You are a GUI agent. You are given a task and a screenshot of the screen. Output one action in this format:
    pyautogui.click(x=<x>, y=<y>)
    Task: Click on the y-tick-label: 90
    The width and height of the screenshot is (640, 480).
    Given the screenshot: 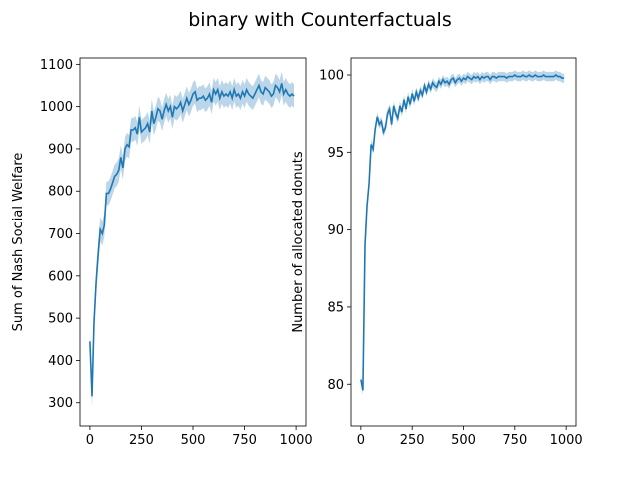 What is the action you would take?
    pyautogui.click(x=335, y=230)
    